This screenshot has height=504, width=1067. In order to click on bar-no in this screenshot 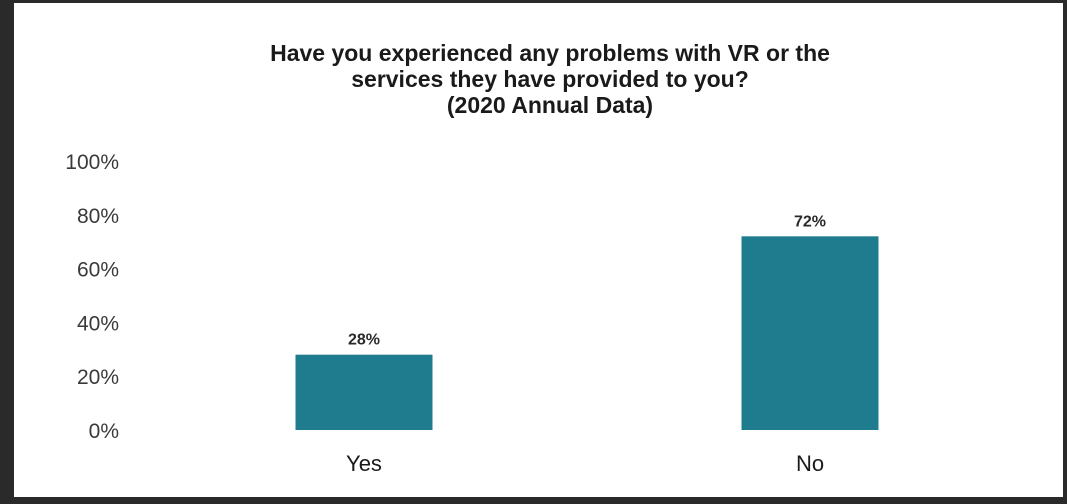, I will do `click(810, 333)`.